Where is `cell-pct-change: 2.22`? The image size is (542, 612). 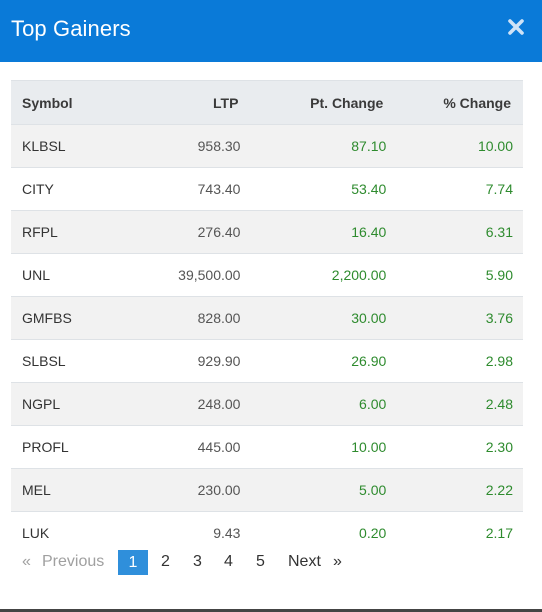 cell-pct-change: 2.22 is located at coordinates (499, 490).